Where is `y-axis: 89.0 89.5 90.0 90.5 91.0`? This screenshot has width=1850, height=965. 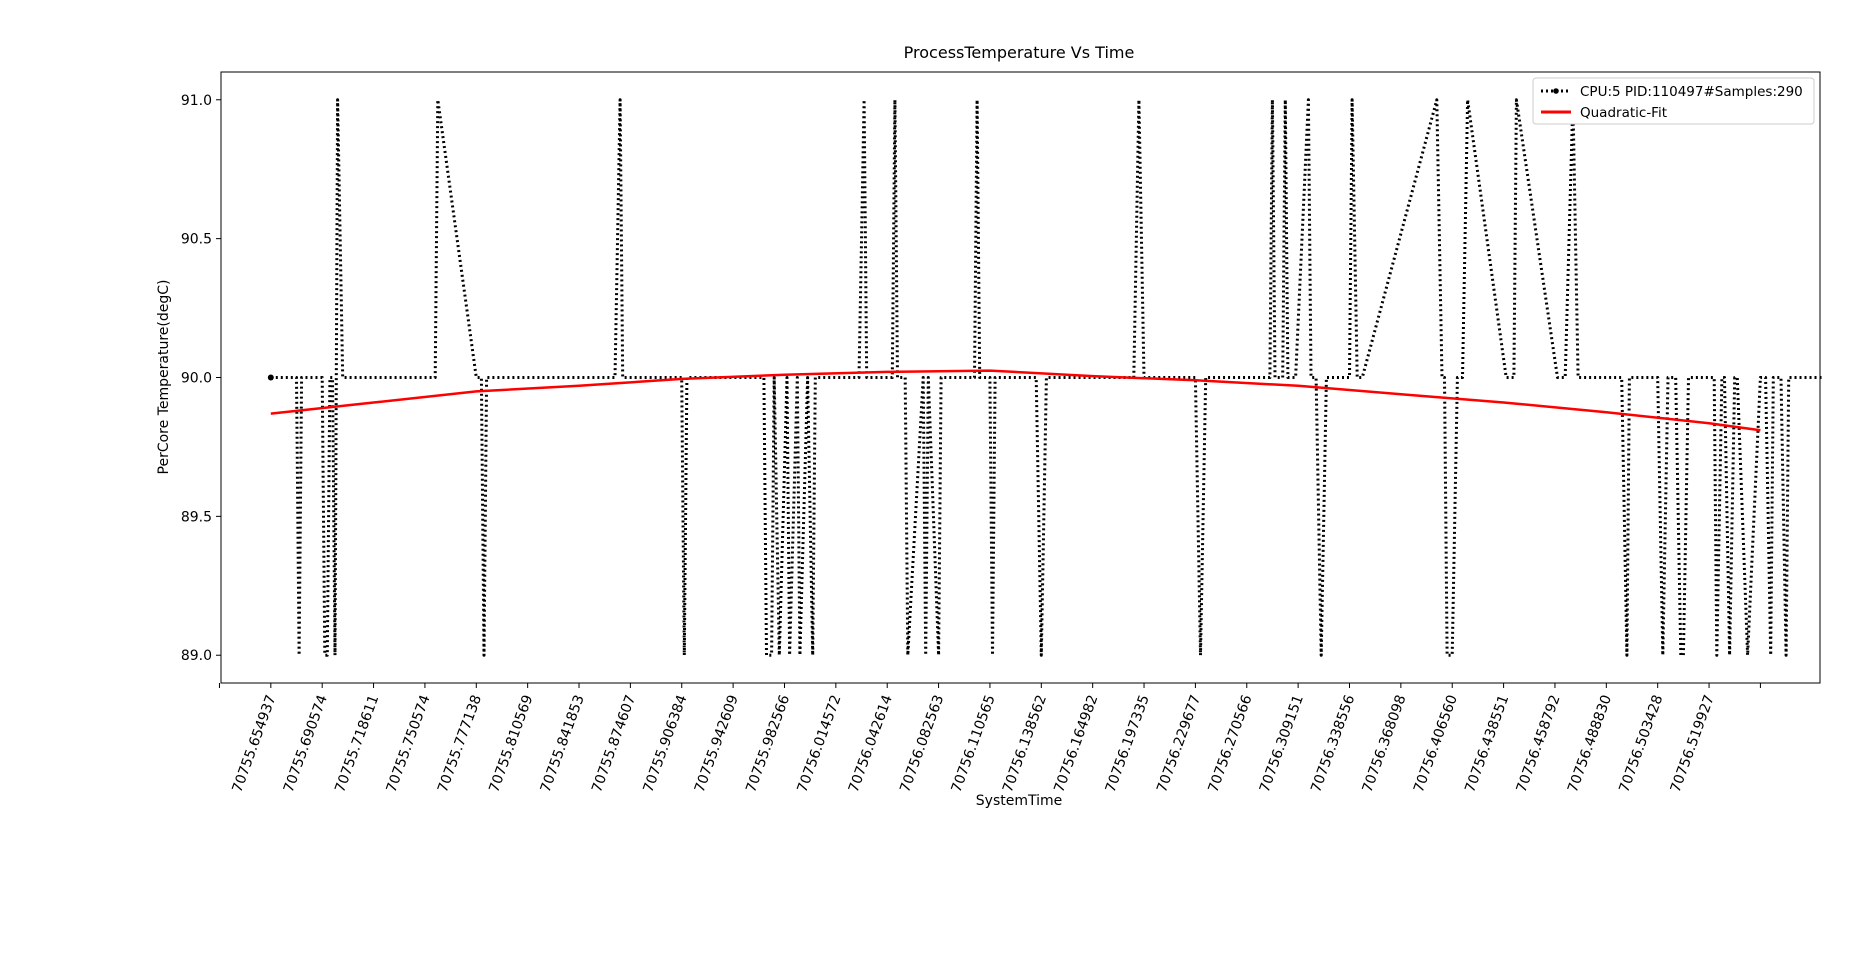 y-axis: 89.0 89.5 90.0 90.5 91.0 is located at coordinates (201, 378).